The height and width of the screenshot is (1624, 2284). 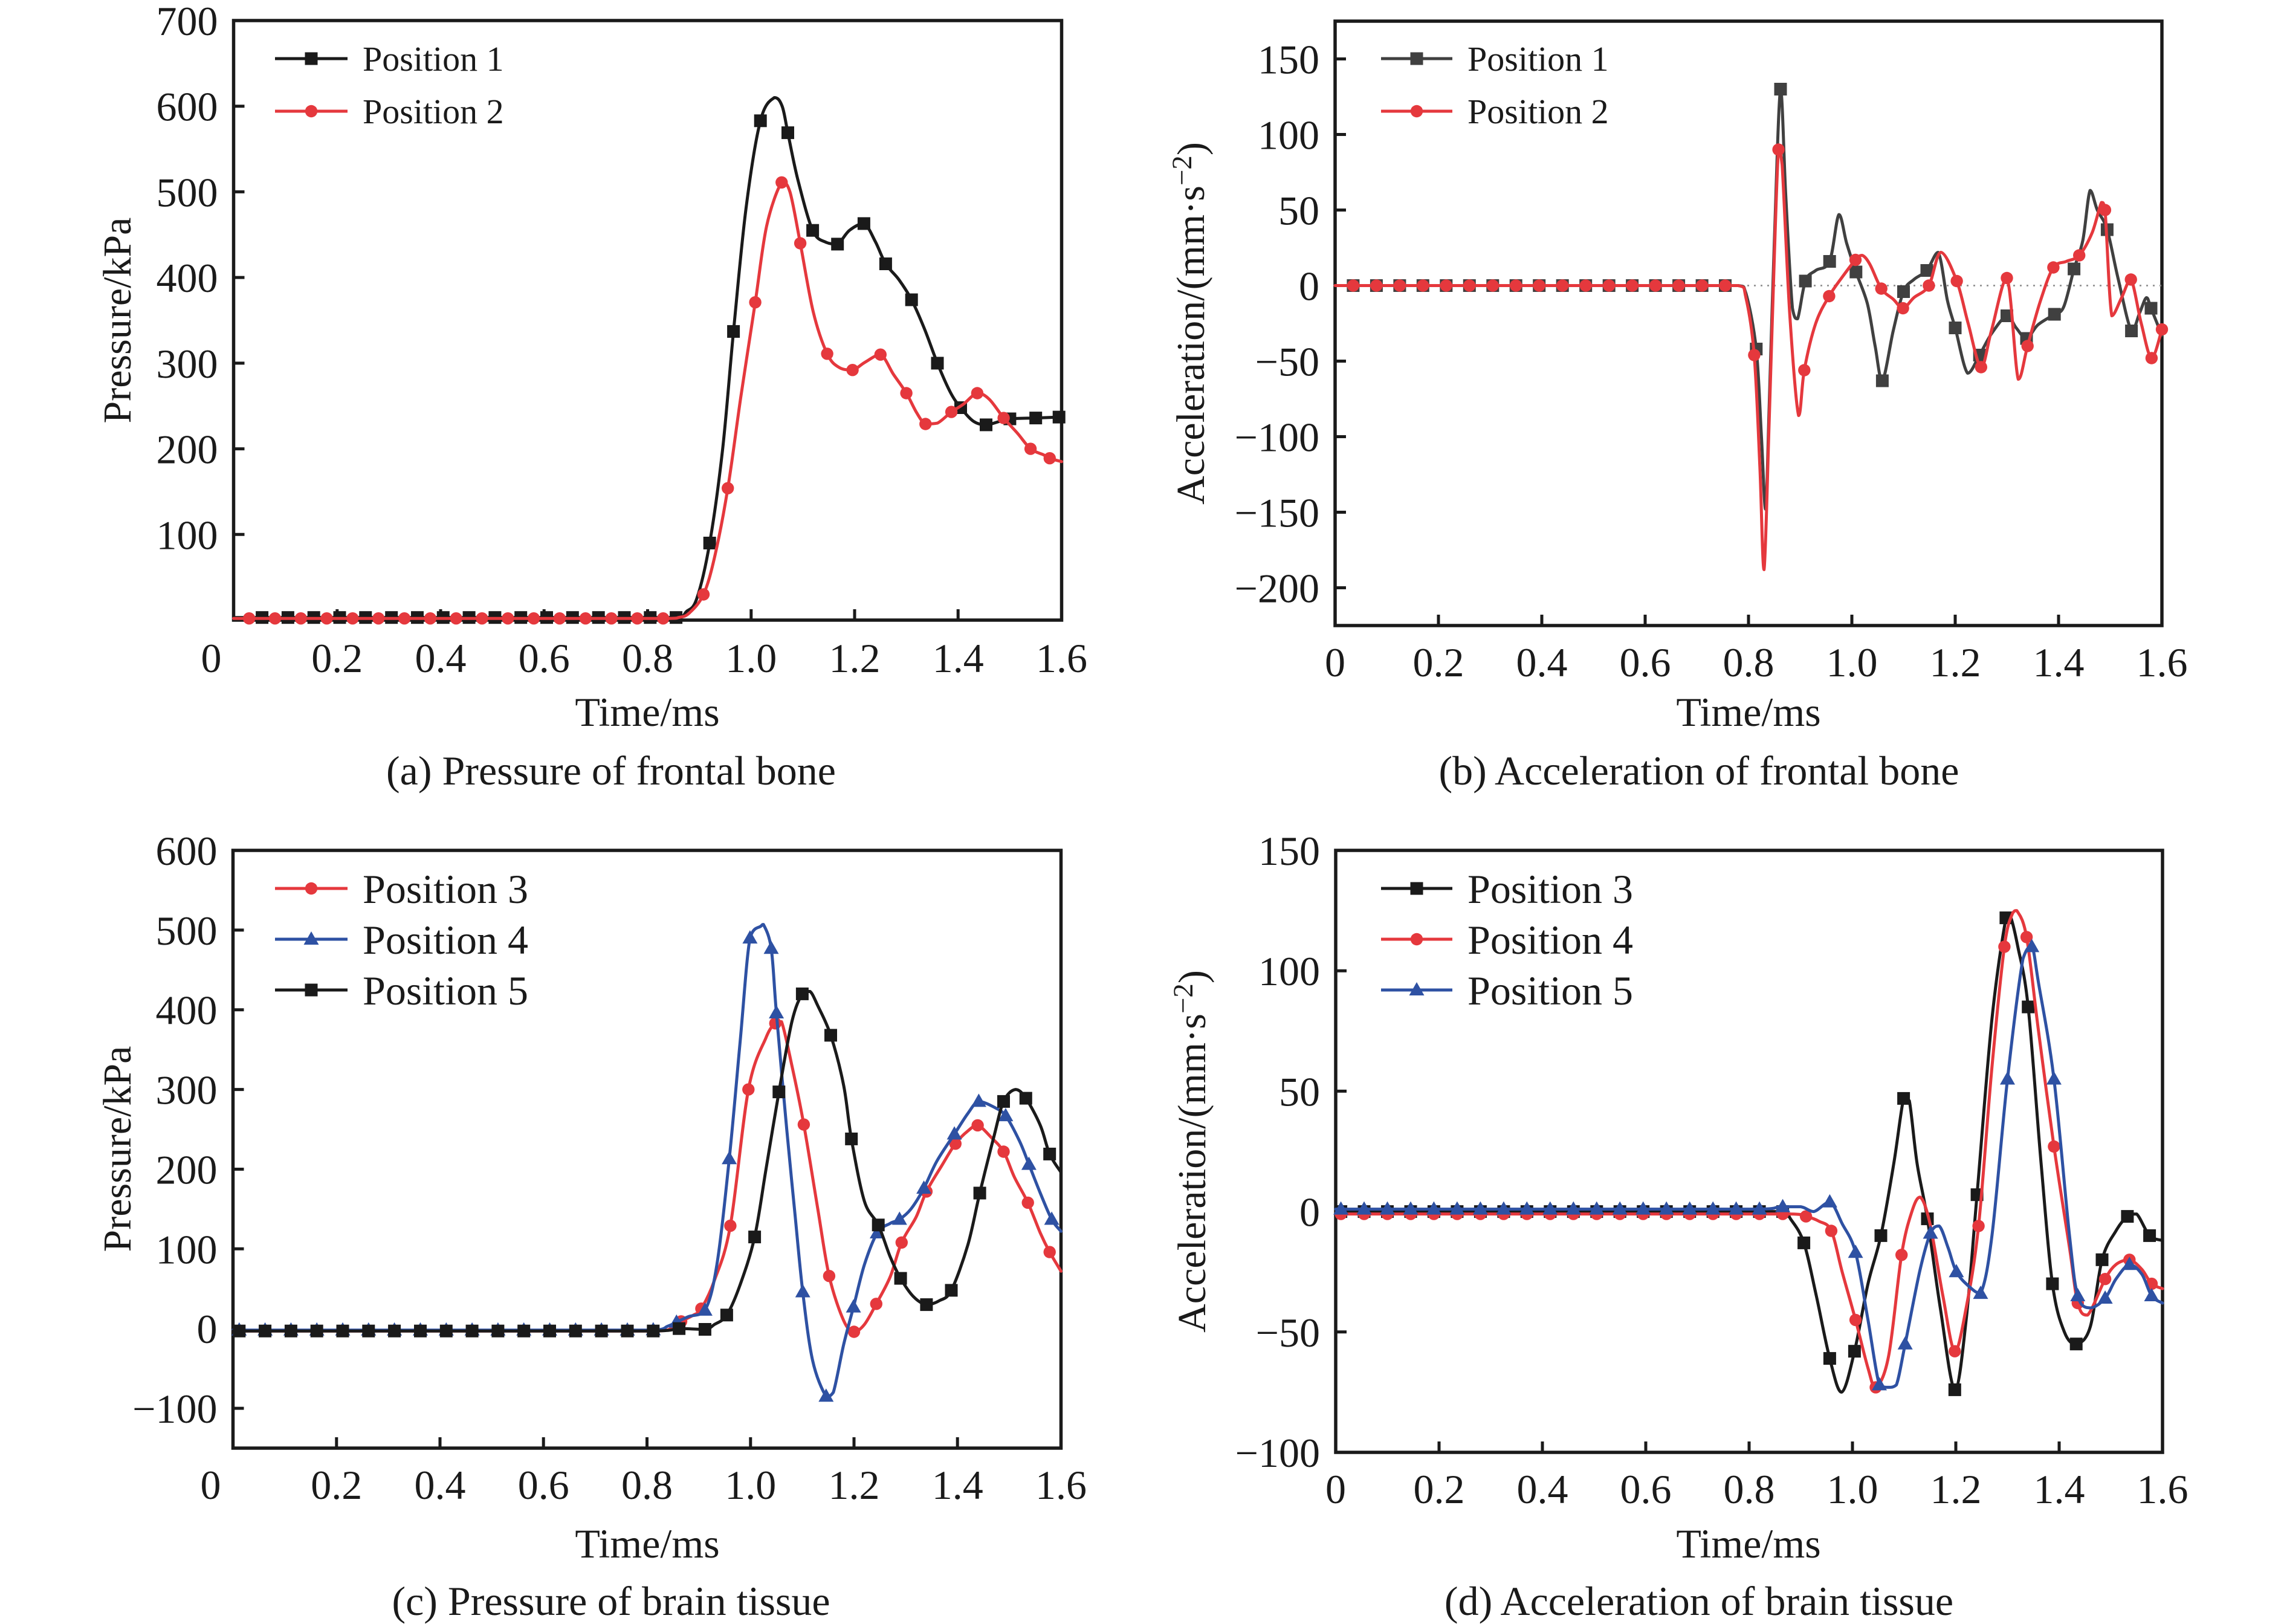 I want to click on svg-text: −200, so click(x=1277, y=589).